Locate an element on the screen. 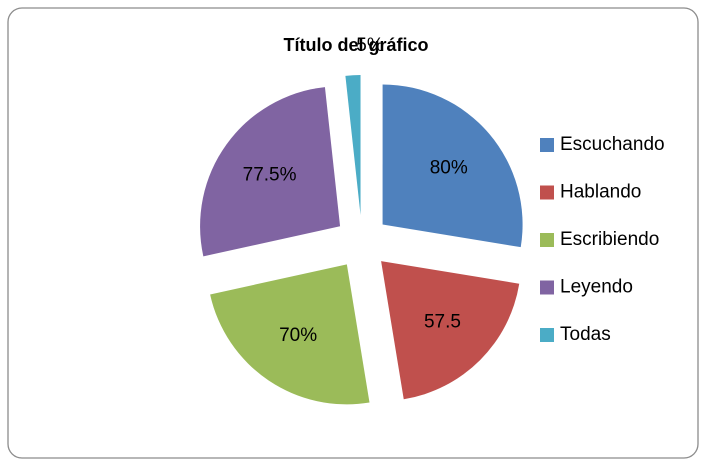 The image size is (705, 465). legend-label: Escuchando is located at coordinates (612, 144).